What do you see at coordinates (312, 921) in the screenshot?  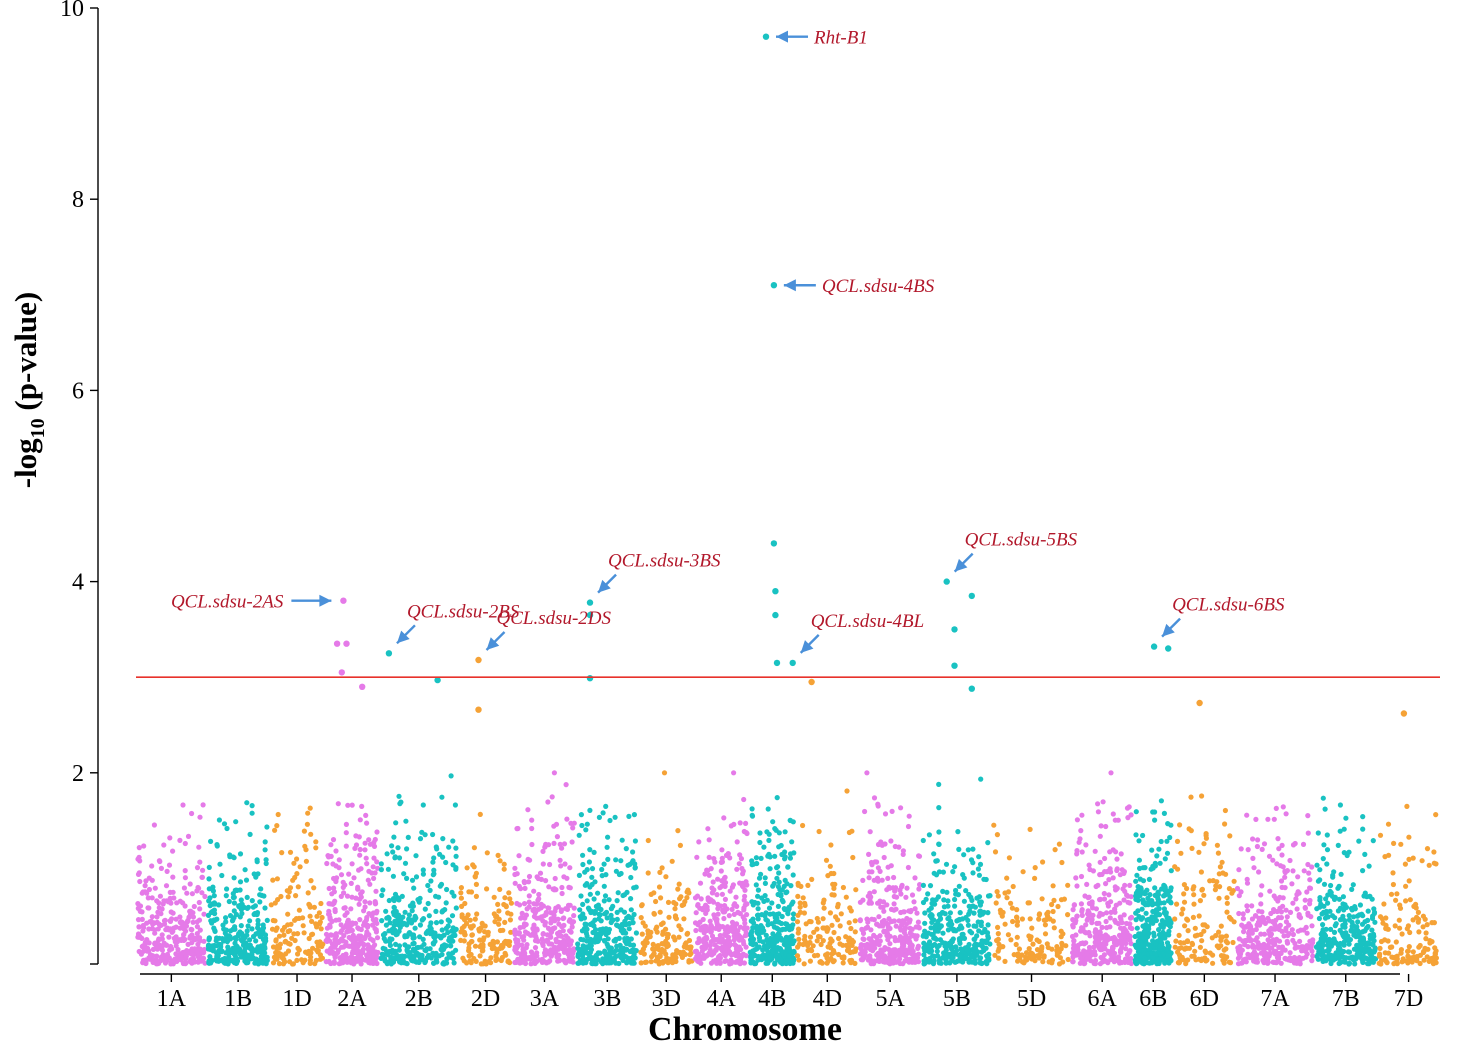 I see `snp-point-1D` at bounding box center [312, 921].